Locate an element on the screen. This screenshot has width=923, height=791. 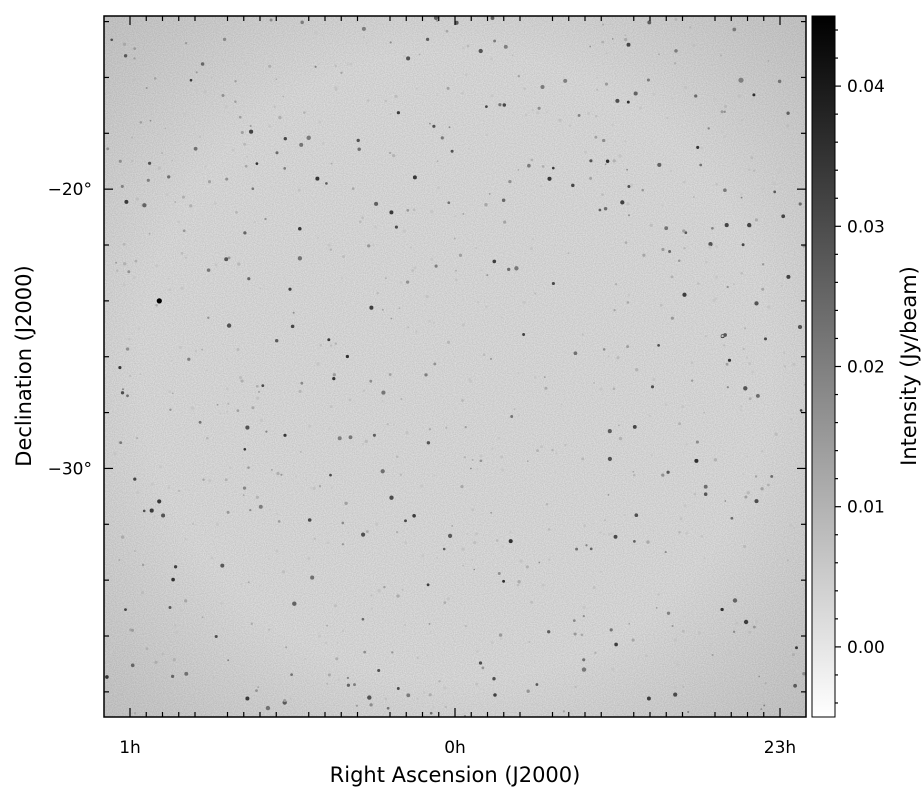
colorbar-tick-label: 0.02 is located at coordinates (866, 368).